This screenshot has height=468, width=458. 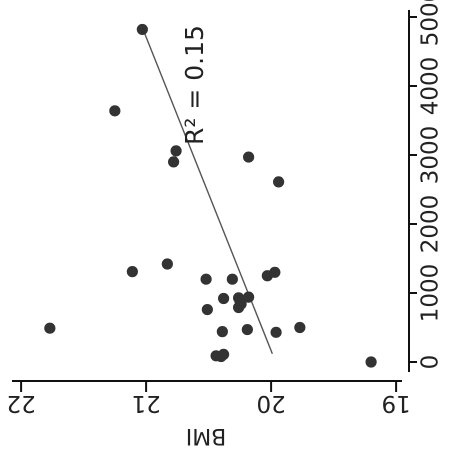 I want to click on y-tick-label: 2000, so click(x=431, y=224).